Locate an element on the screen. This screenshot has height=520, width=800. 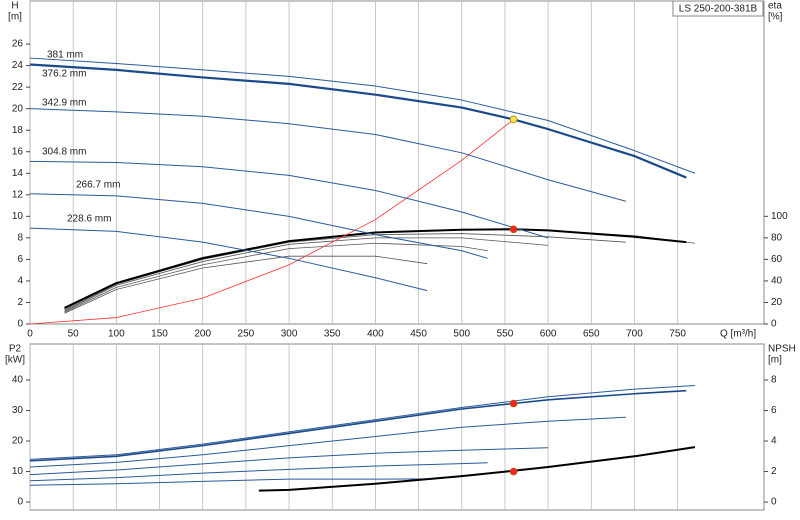
x-axis-label: Q [m³/h] is located at coordinates (738, 334).